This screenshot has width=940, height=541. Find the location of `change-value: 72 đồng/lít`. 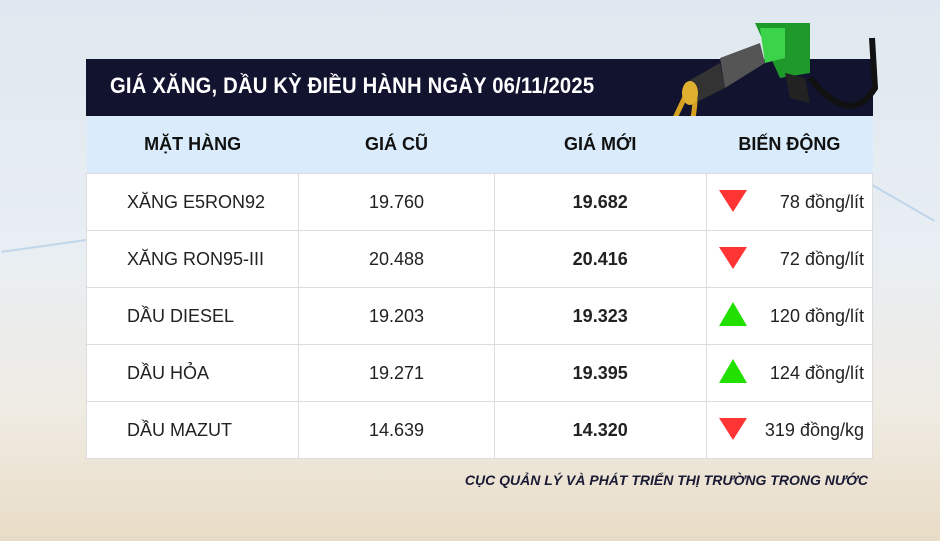

change-value: 72 đồng/lít is located at coordinates (821, 258).